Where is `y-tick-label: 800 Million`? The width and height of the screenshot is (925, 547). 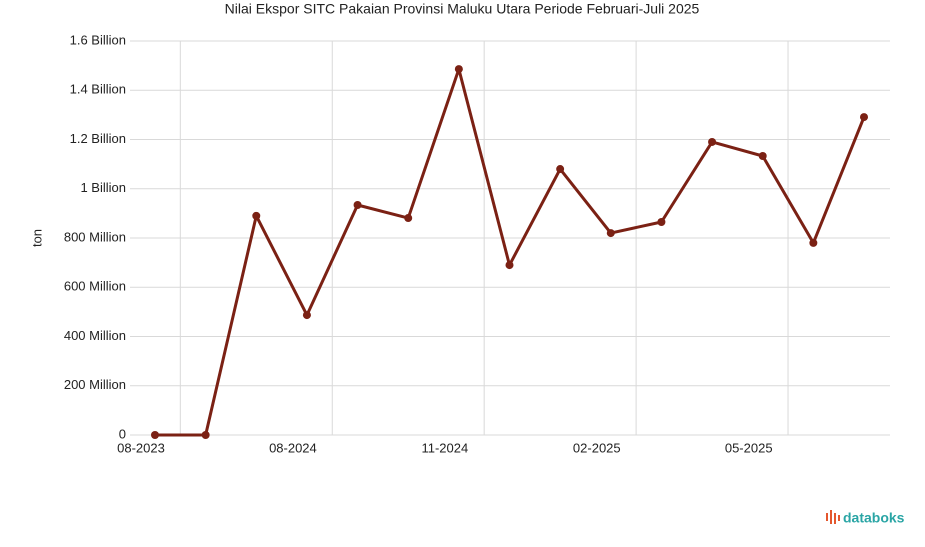
y-tick-label: 800 Million is located at coordinates (95, 236).